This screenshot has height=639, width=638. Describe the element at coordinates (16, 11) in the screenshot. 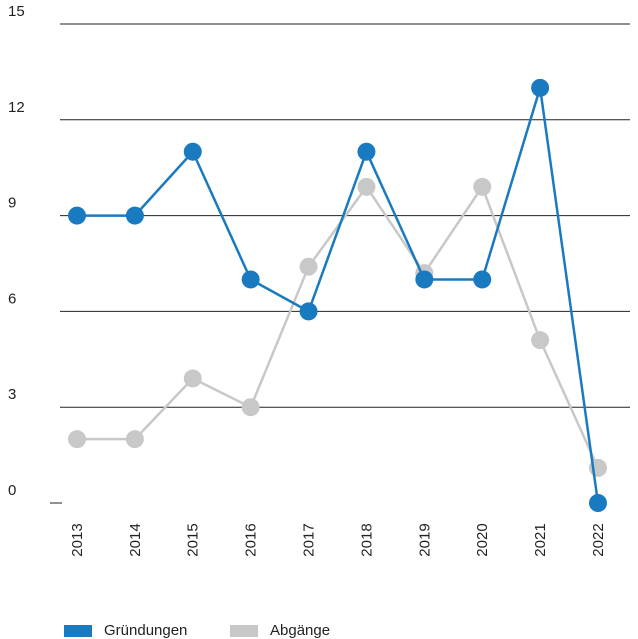

I see `y-tick-label: 15` at that location.